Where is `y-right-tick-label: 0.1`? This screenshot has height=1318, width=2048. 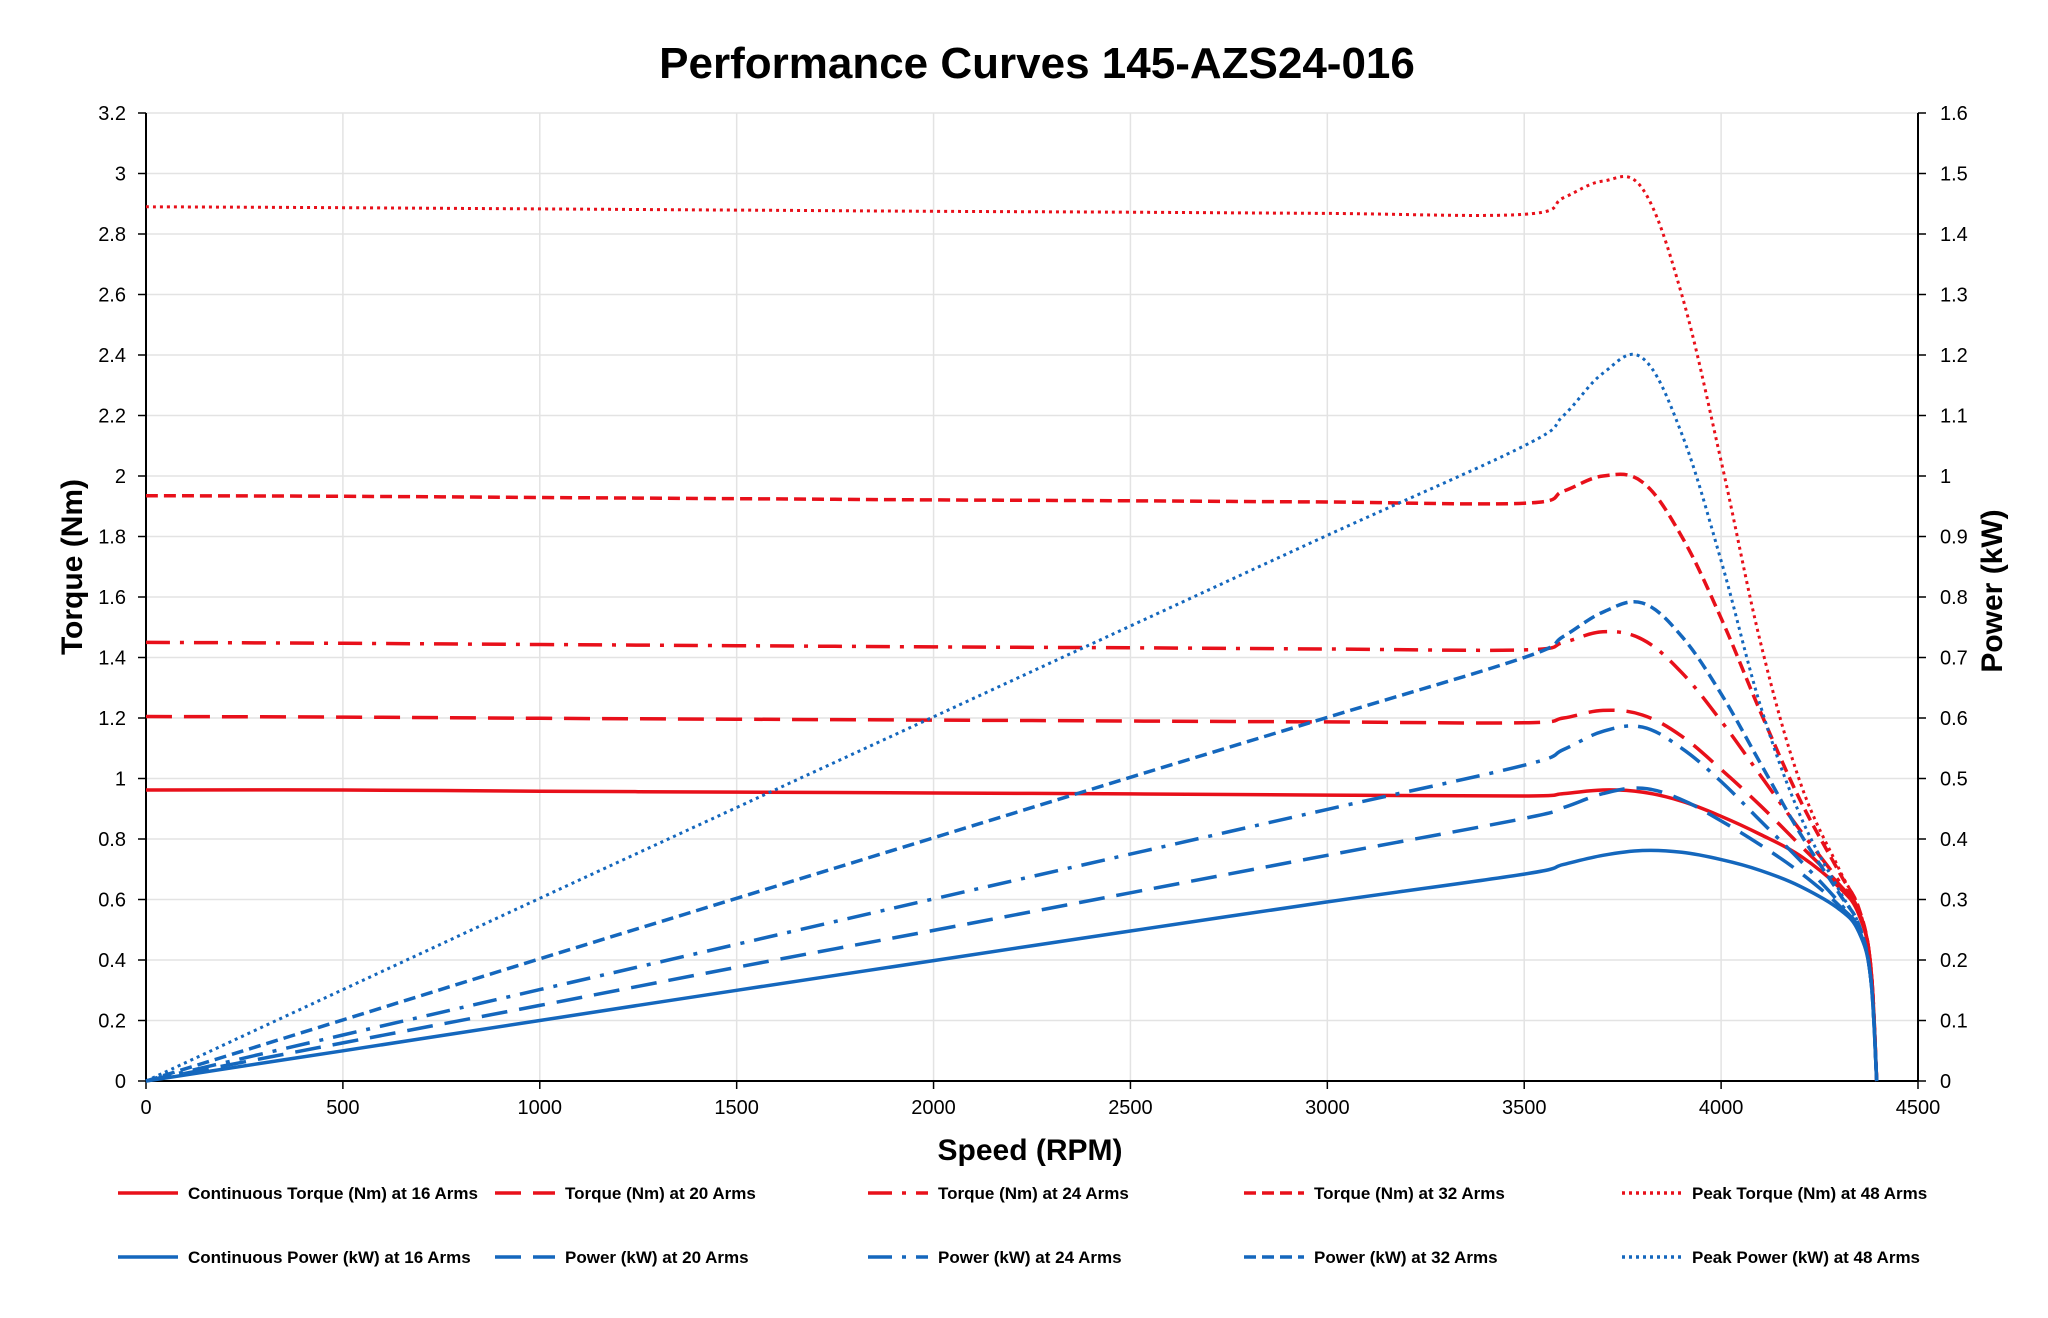 y-right-tick-label: 0.1 is located at coordinates (1954, 1022).